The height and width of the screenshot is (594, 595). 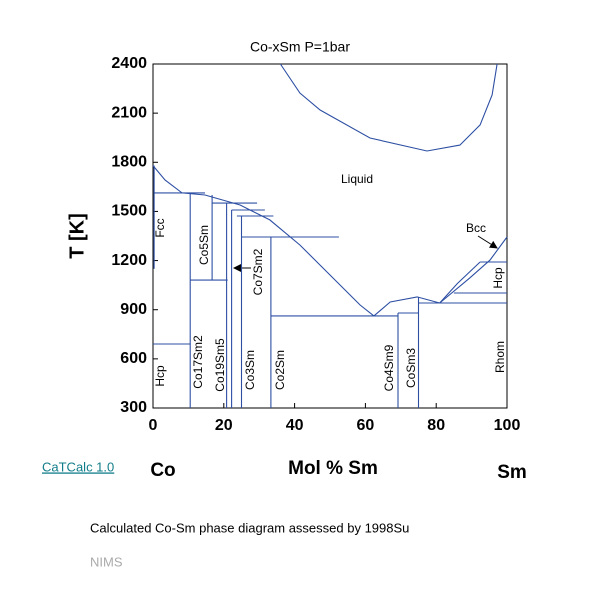 What do you see at coordinates (77, 236) in the screenshot?
I see `y-axis-label: T [K]` at bounding box center [77, 236].